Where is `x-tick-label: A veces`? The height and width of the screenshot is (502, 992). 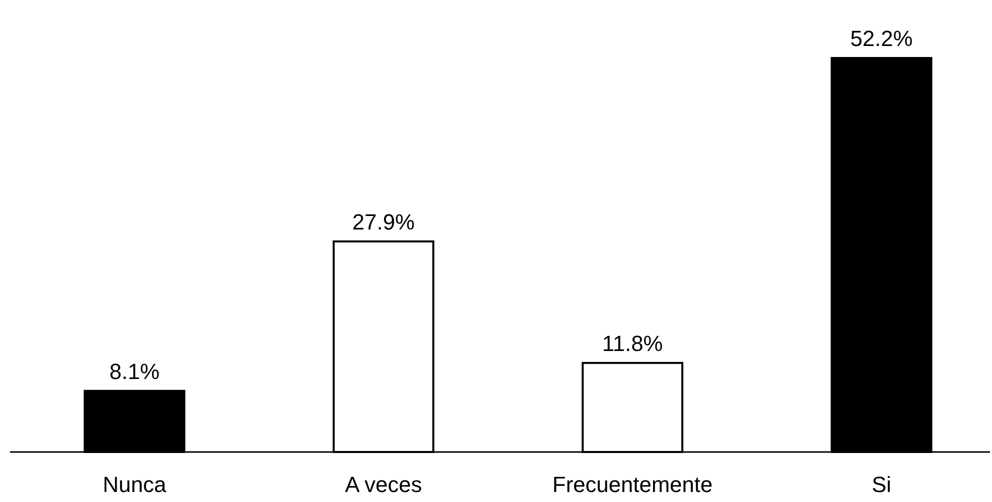 x-tick-label: A veces is located at coordinates (383, 484).